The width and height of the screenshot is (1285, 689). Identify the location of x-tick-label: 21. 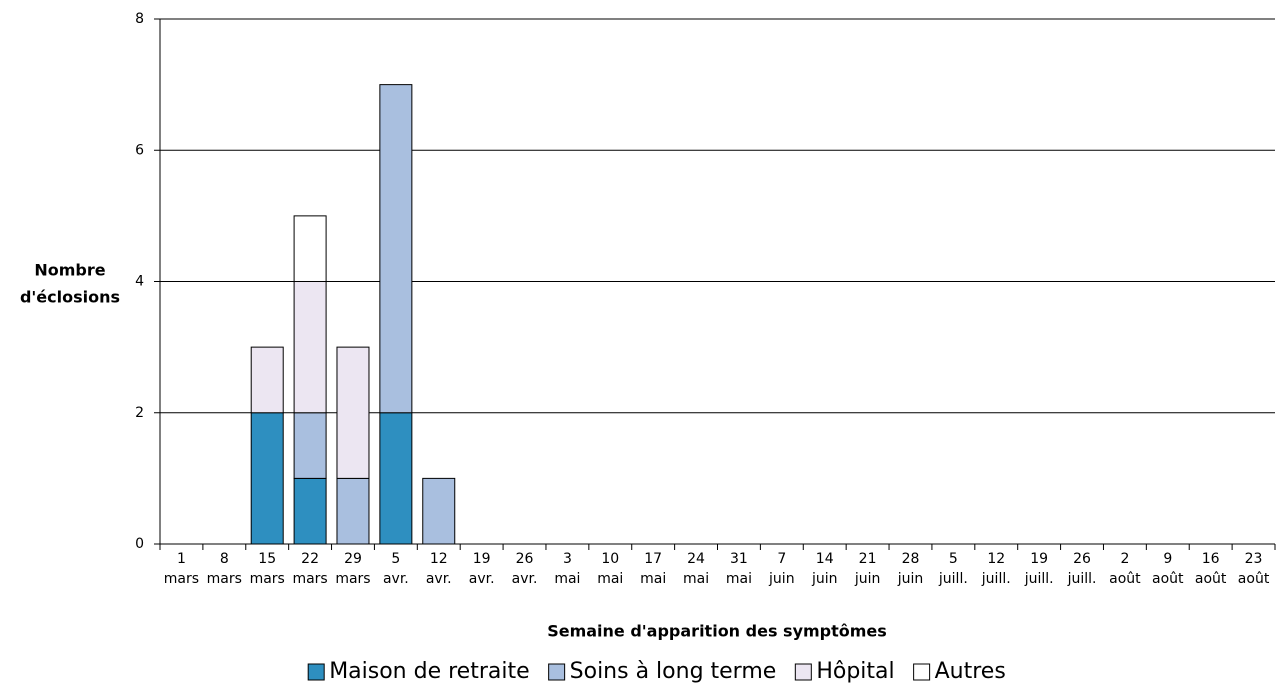
(868, 559).